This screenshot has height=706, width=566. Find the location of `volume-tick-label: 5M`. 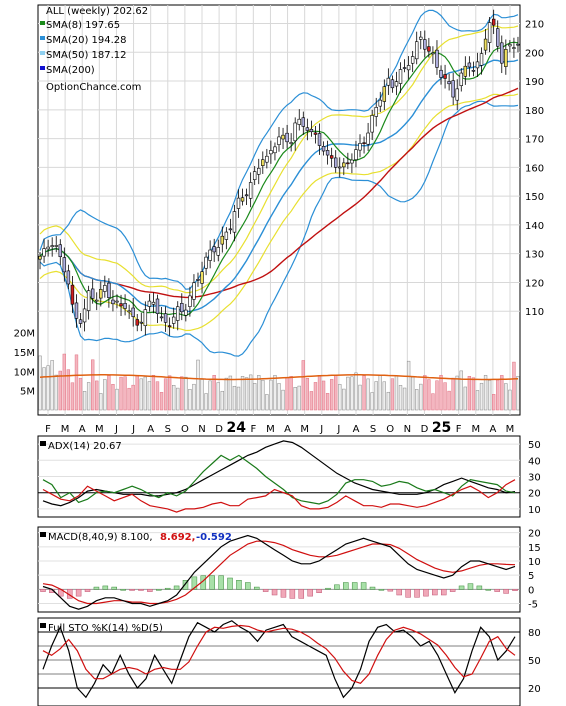

volume-tick-label: 5M is located at coordinates (27, 392).